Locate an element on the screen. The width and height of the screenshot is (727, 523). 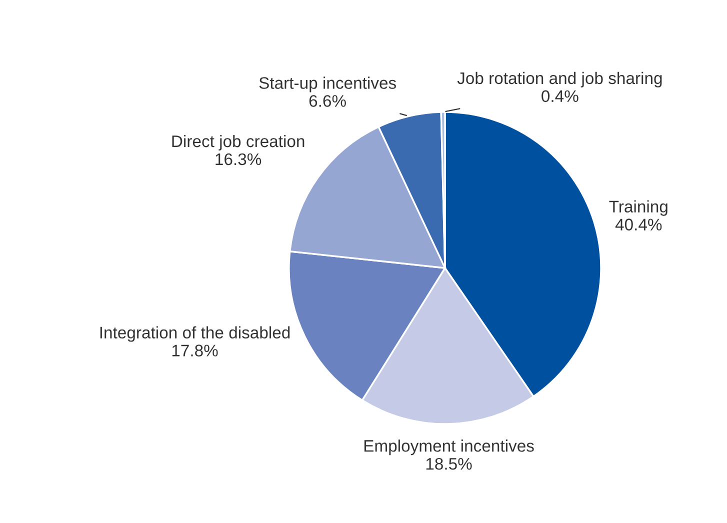
slice-label: Integration of the disabled is located at coordinates (195, 334).